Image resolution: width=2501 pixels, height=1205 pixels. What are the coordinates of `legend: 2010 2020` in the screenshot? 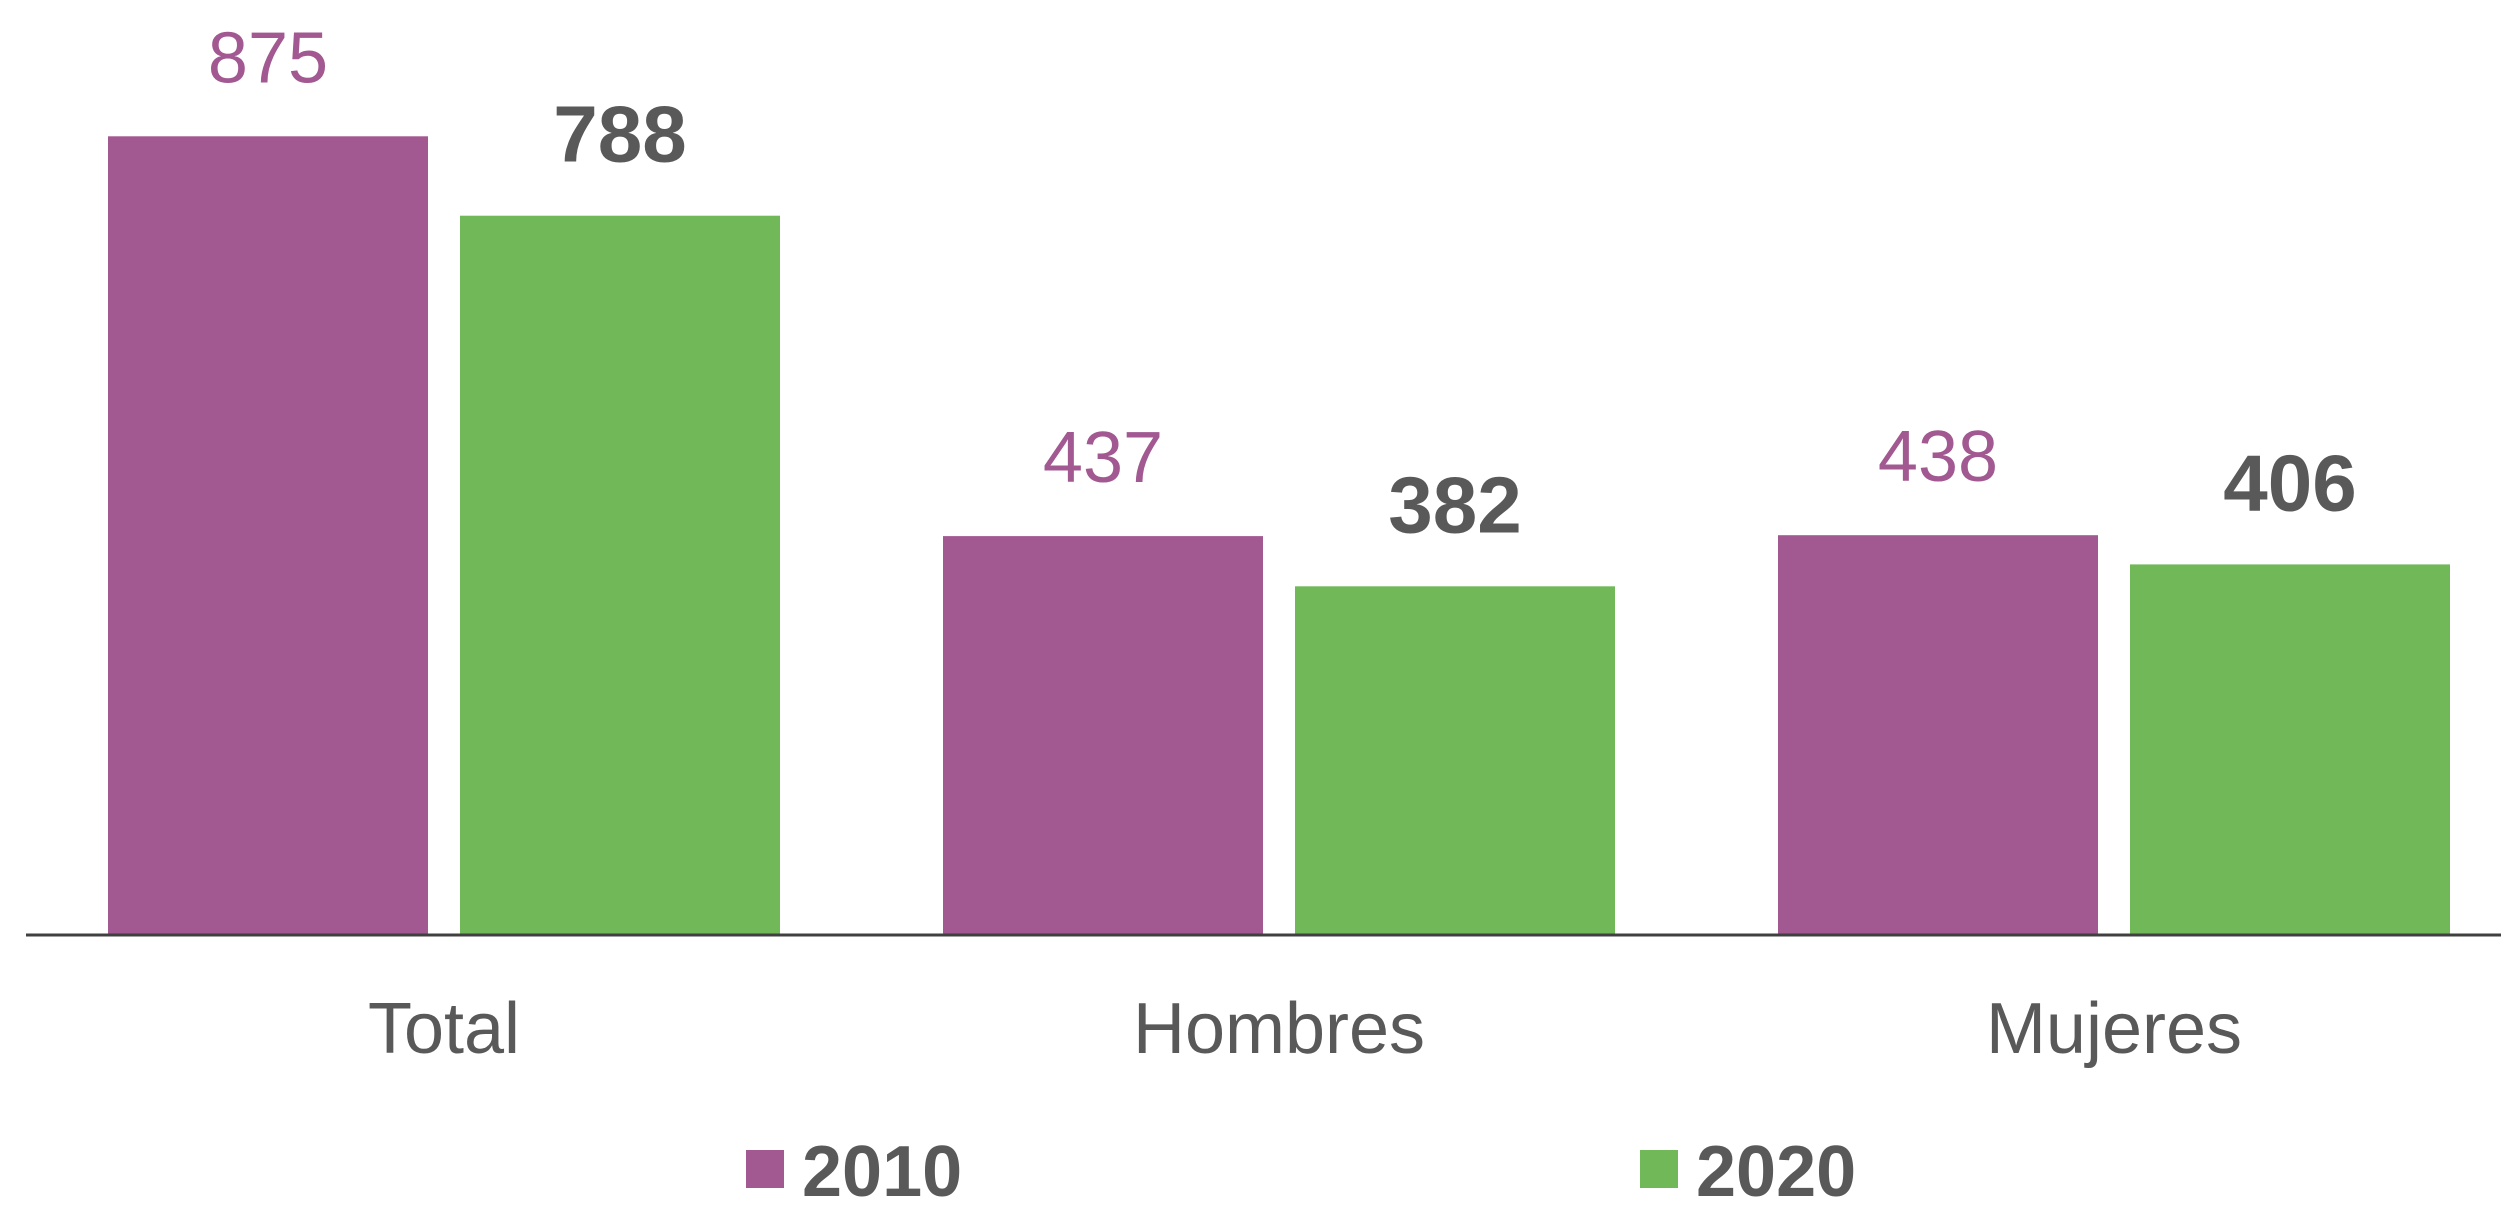 It's located at (1301, 1168).